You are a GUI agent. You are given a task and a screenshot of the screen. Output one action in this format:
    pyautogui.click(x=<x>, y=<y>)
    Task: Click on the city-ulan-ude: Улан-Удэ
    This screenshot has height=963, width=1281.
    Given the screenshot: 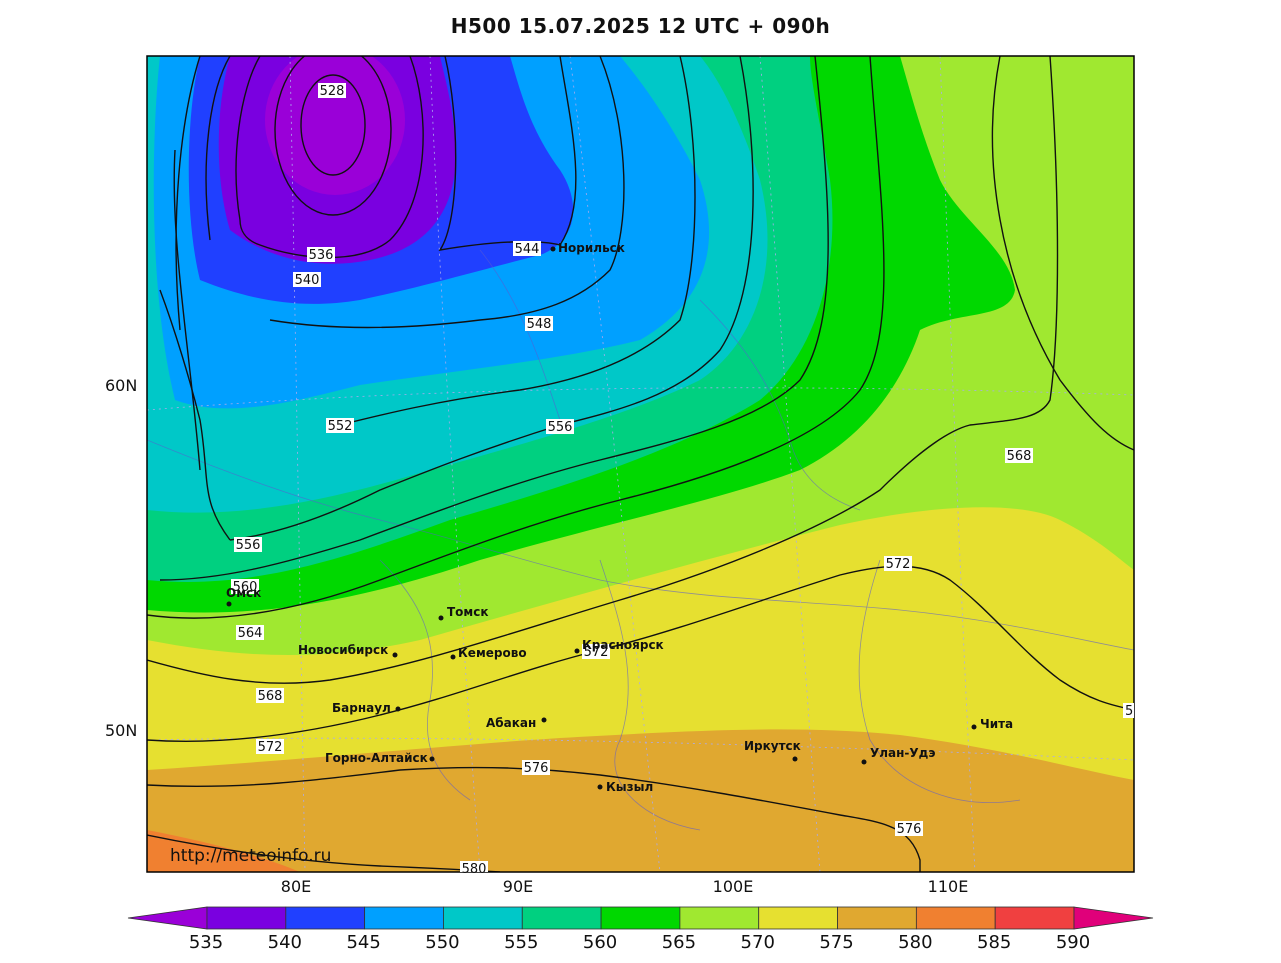 What is the action you would take?
    pyautogui.click(x=898, y=755)
    